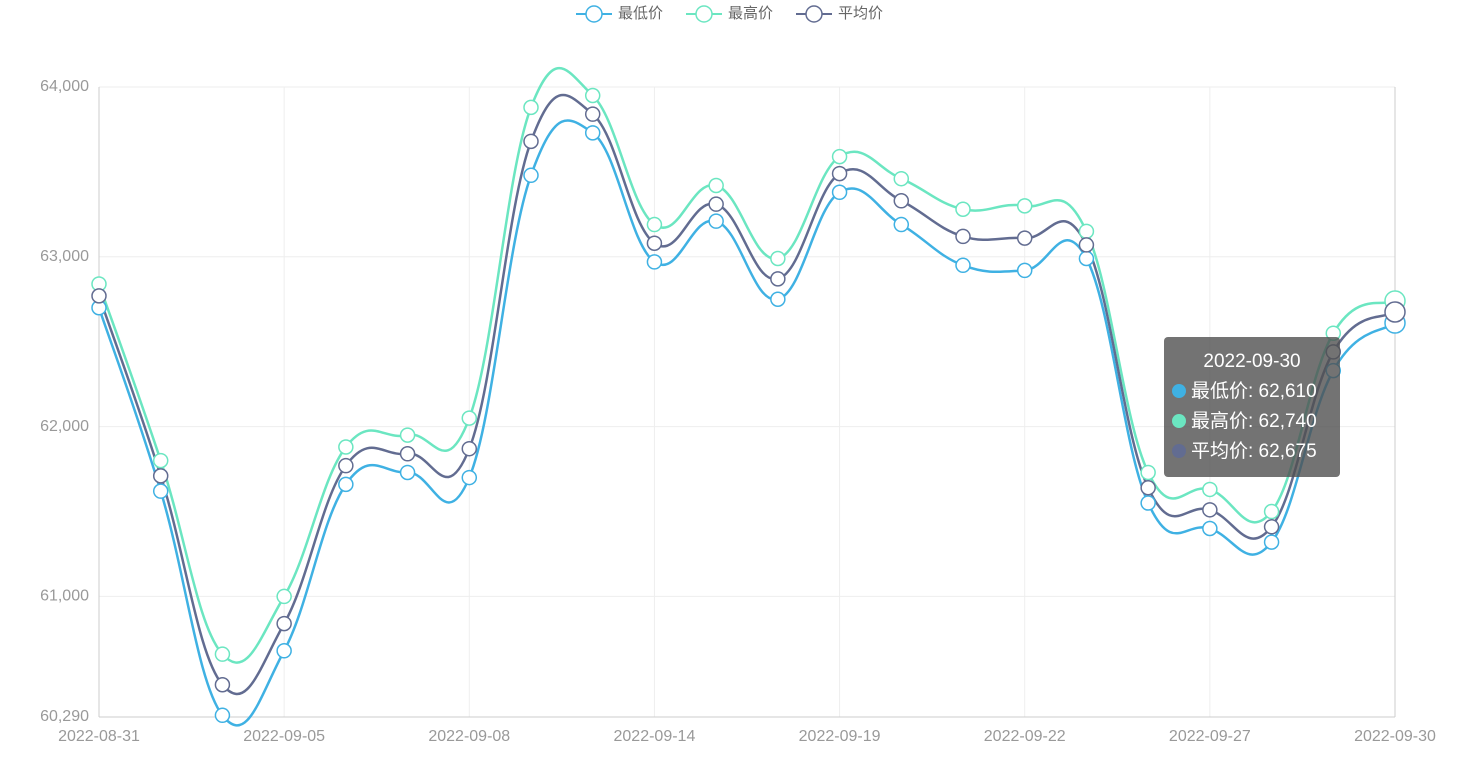 The image size is (1482, 760). Describe the element at coordinates (469, 736) in the screenshot. I see `x-tick-label: 2022-09-08` at that location.